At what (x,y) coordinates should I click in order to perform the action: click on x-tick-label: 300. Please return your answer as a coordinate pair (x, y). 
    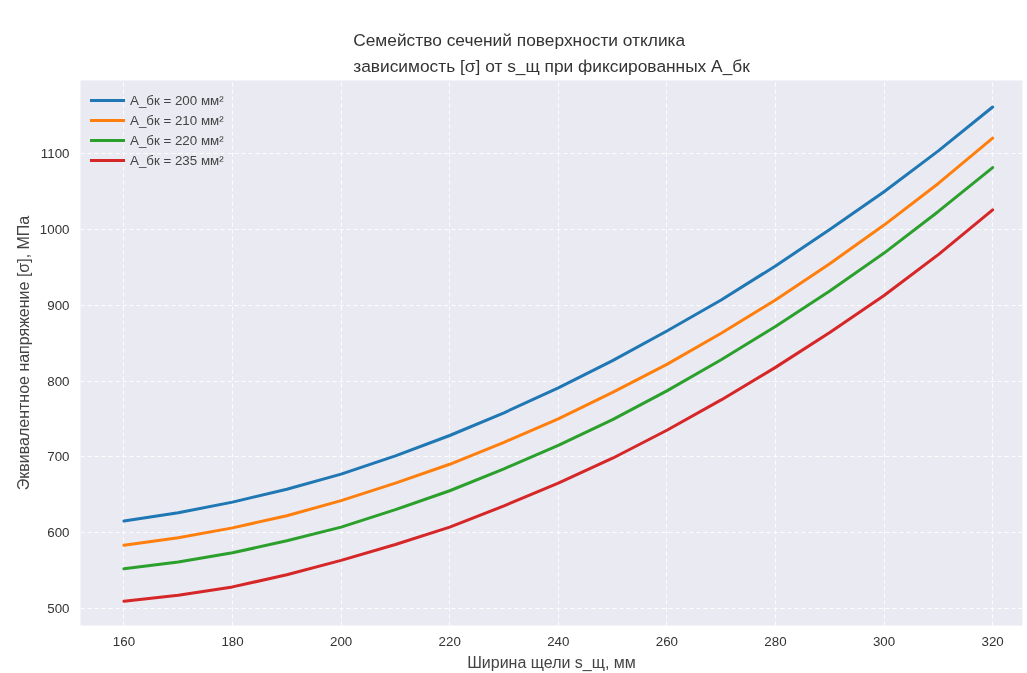
    Looking at the image, I should click on (884, 641).